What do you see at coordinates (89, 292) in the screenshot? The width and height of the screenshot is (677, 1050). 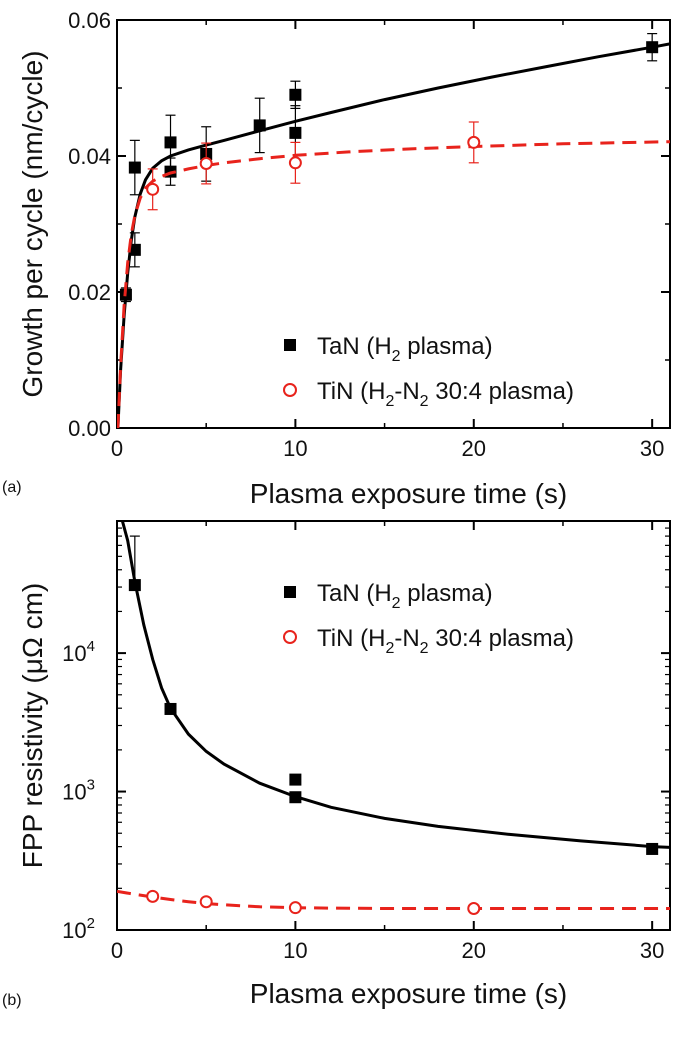 I see `y-tick-label: 0.02` at bounding box center [89, 292].